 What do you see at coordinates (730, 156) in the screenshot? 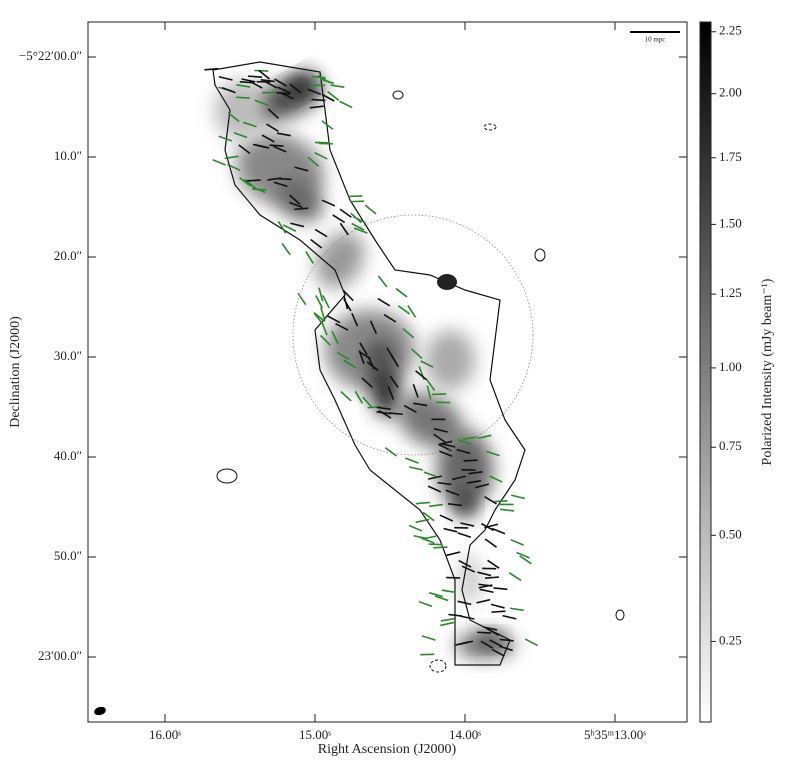
I see `colorbar-tick-label: 1.75` at bounding box center [730, 156].